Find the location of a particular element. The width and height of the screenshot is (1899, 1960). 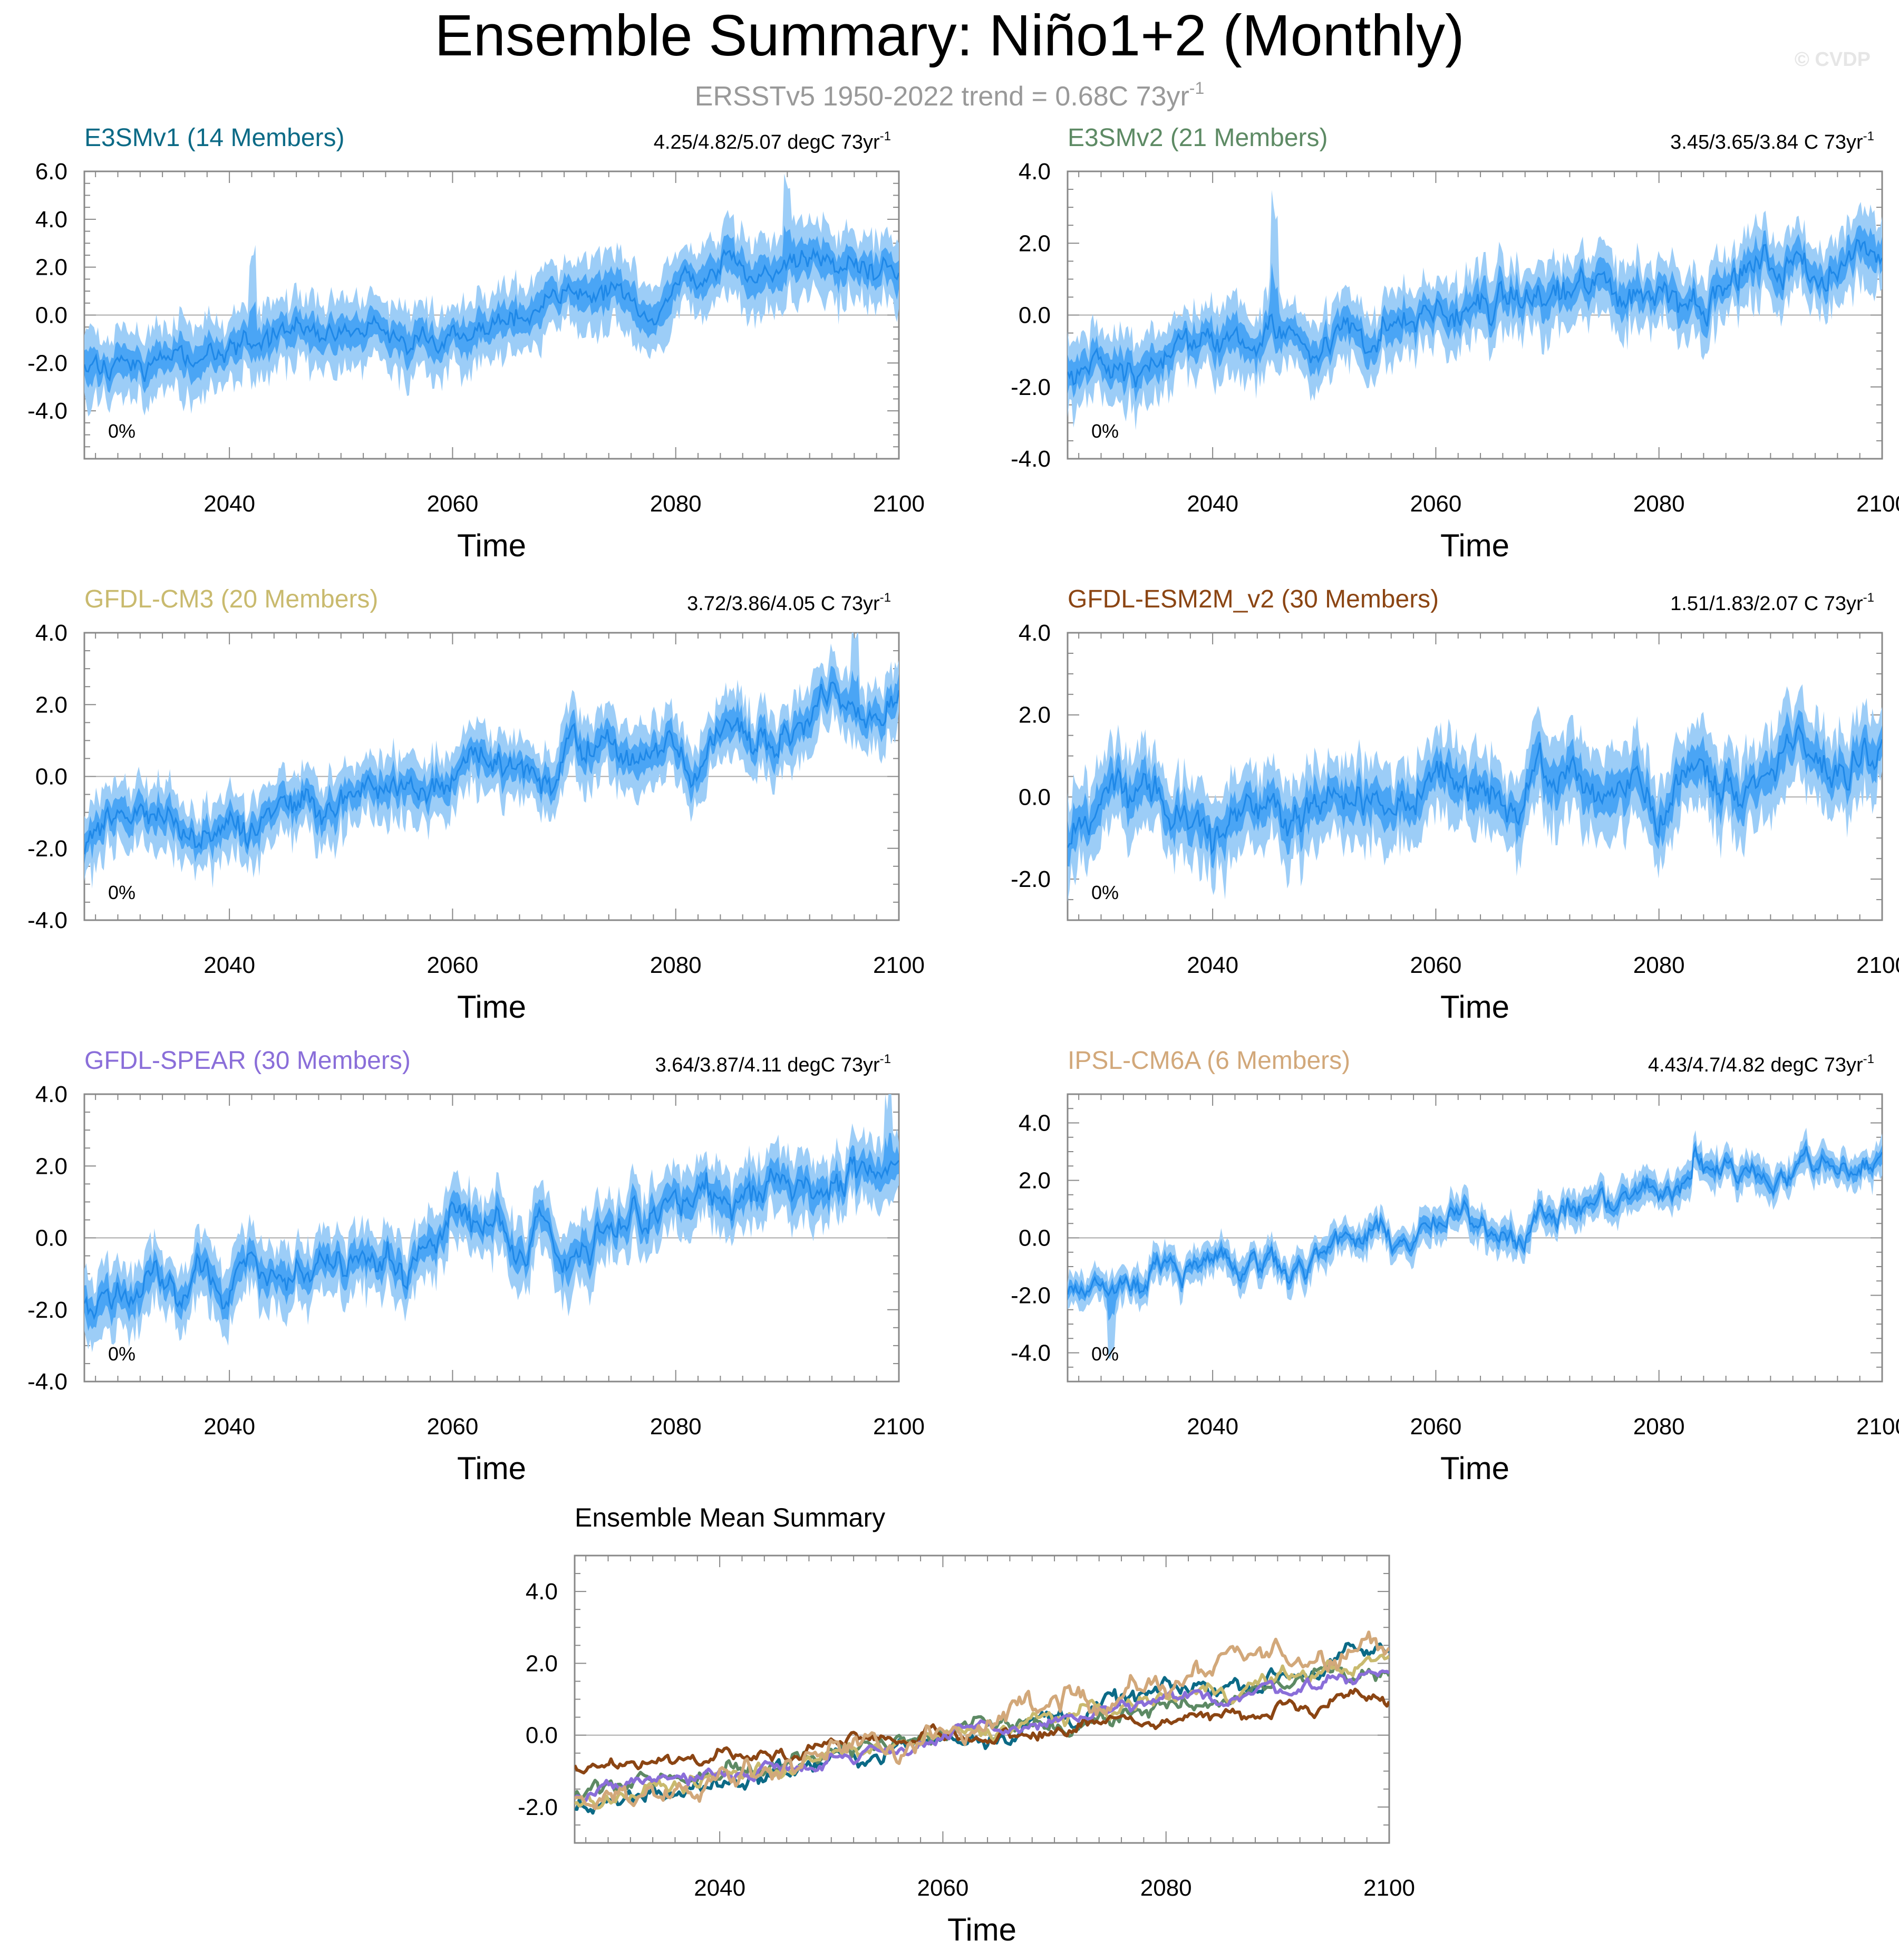

series-line-gfdl-spear is located at coordinates (982, 1735).